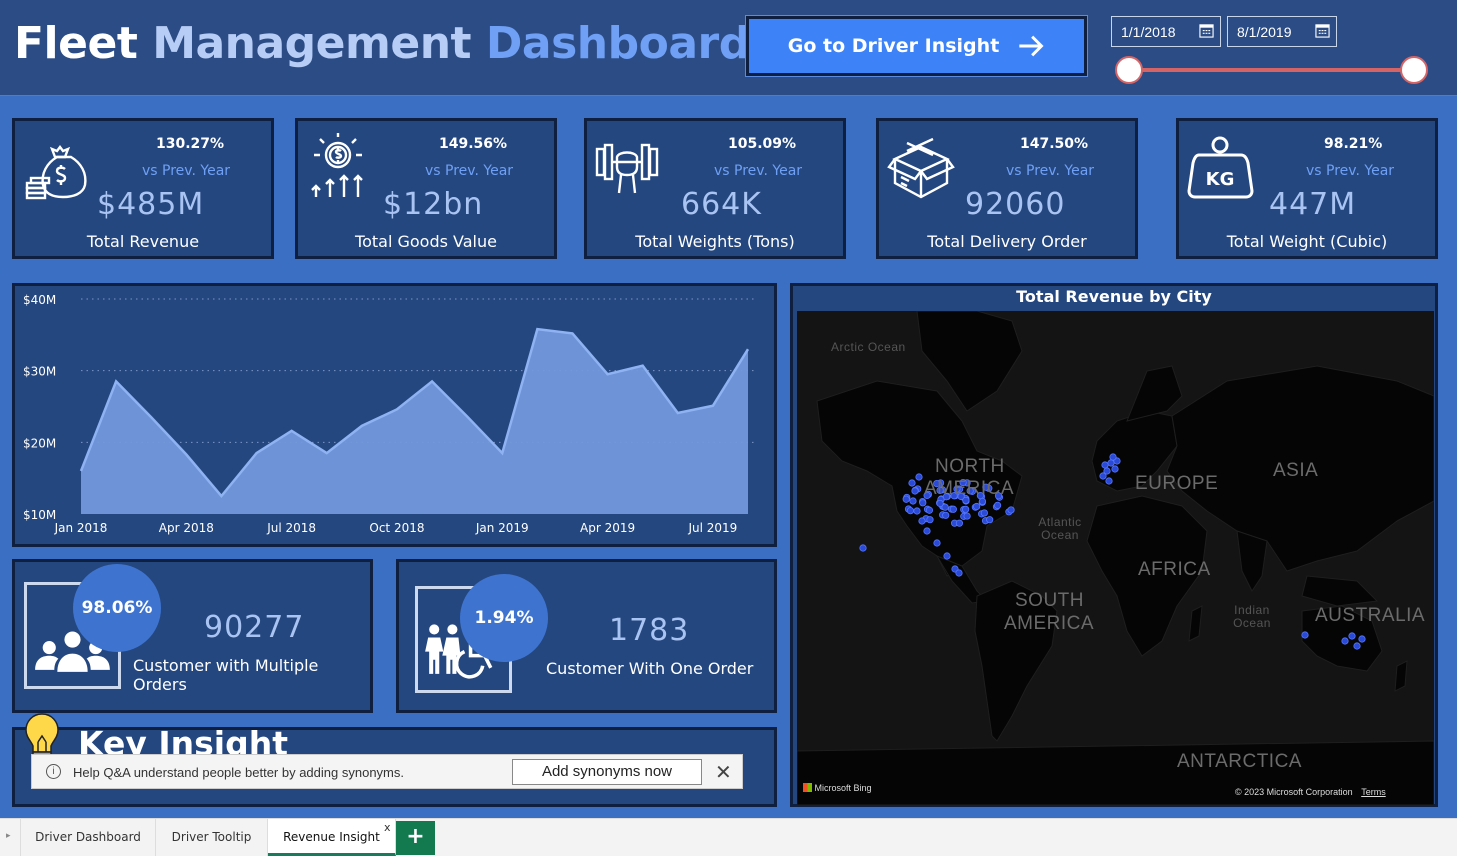 The image size is (1457, 856). I want to click on bing-label: Microsoft Bing, so click(843, 788).